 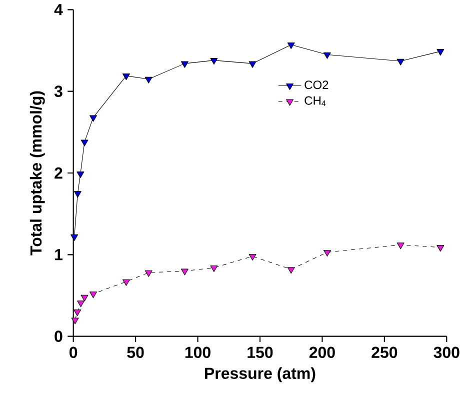 I want to click on x-tick-label: 300, so click(x=447, y=352).